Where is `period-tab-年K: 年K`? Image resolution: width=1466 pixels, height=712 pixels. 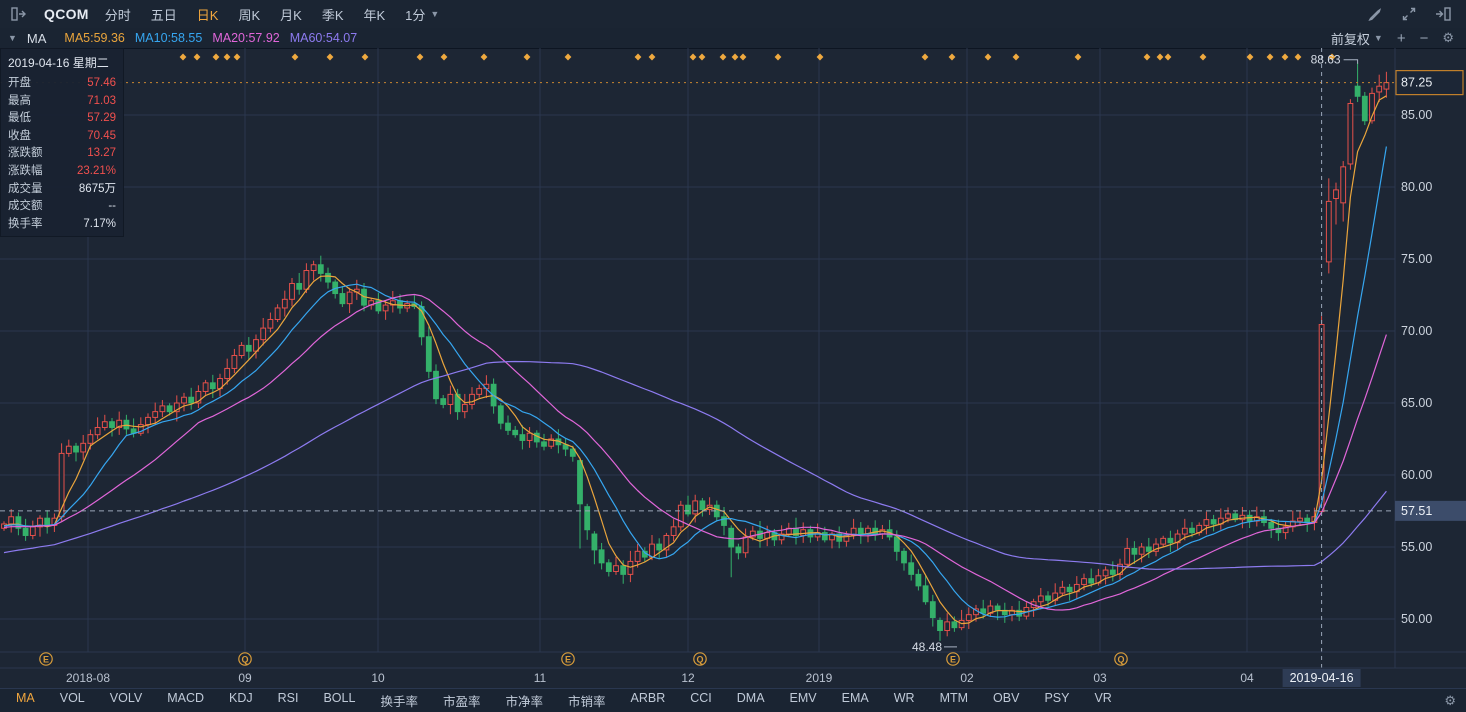
period-tab-年K: 年K is located at coordinates (374, 15).